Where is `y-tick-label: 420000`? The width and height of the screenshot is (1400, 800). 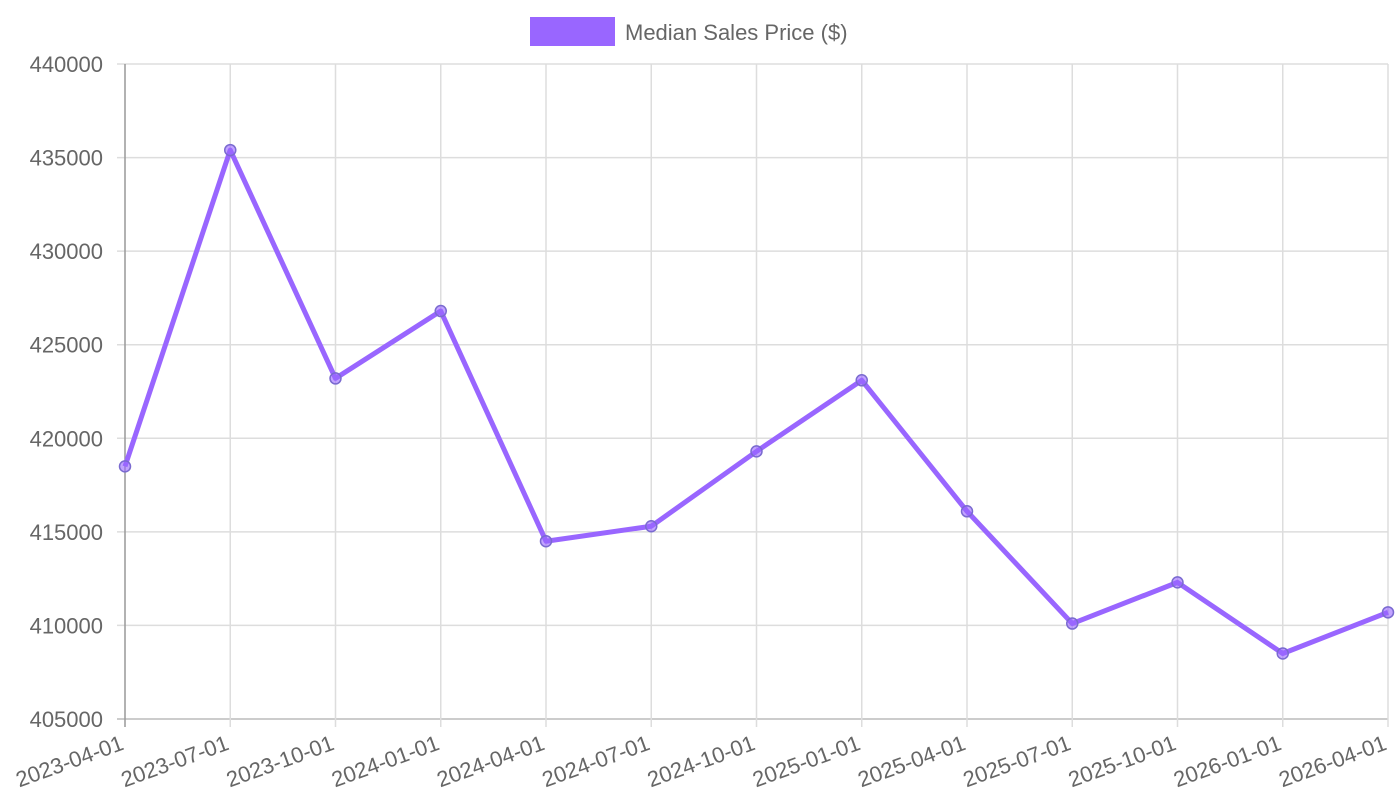
y-tick-label: 420000 is located at coordinates (66, 438).